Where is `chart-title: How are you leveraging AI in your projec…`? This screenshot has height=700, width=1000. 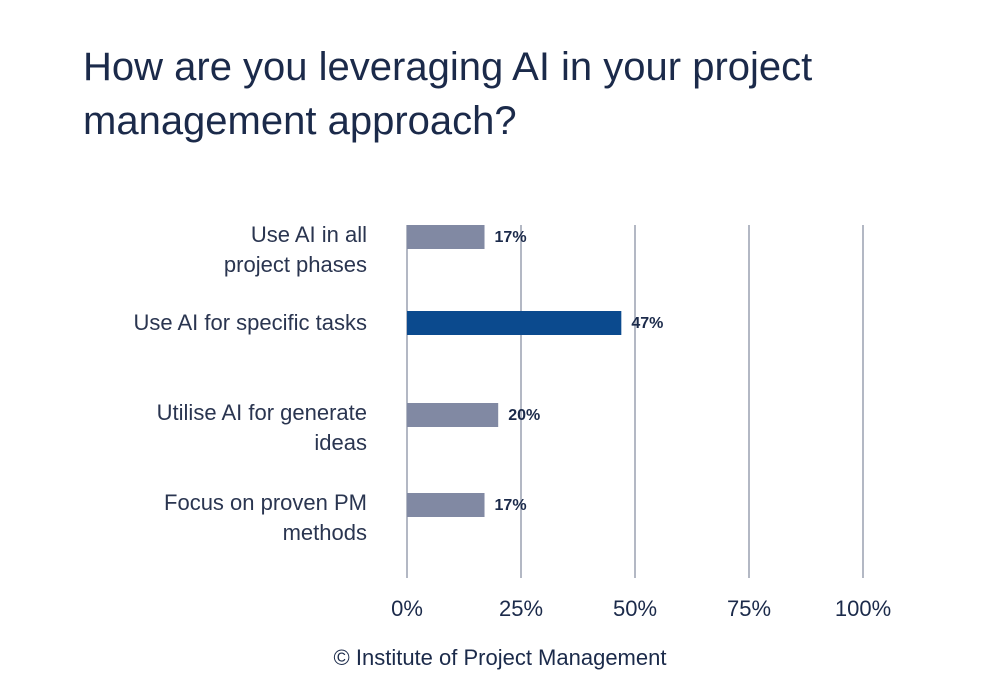 chart-title: How are you leveraging AI in your projec… is located at coordinates (448, 94).